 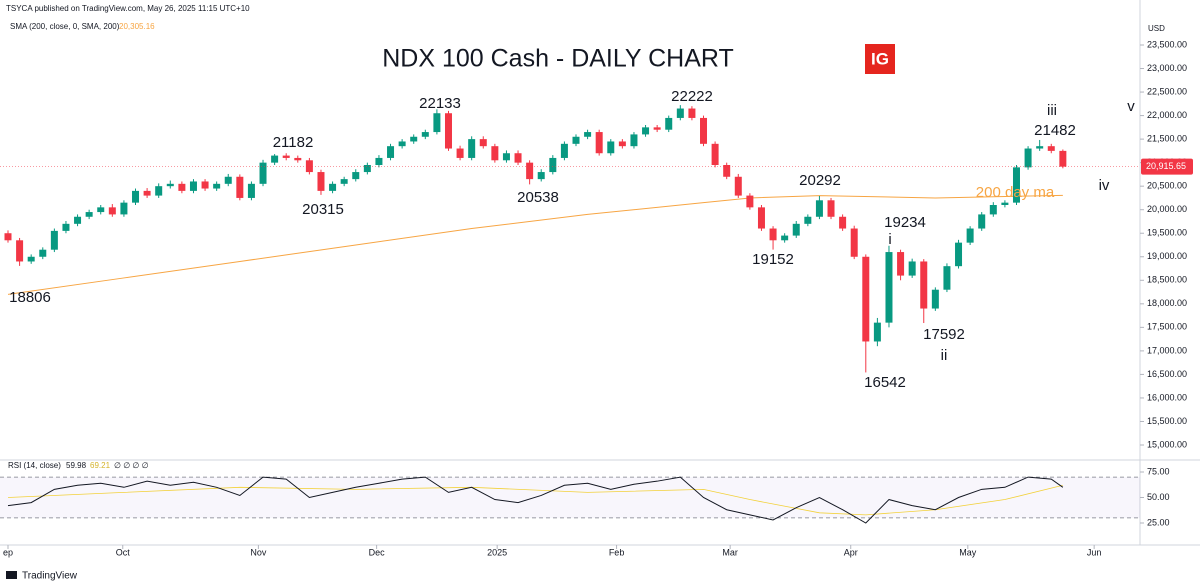 I want to click on annotation: v, so click(x=1131, y=106).